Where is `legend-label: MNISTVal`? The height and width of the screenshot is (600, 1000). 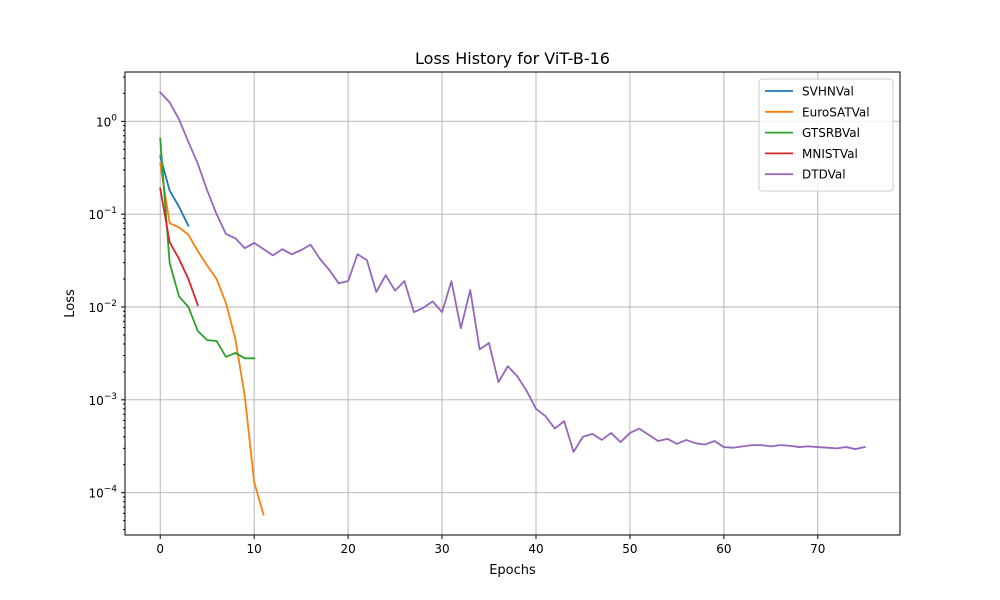
legend-label: MNISTVal is located at coordinates (830, 154).